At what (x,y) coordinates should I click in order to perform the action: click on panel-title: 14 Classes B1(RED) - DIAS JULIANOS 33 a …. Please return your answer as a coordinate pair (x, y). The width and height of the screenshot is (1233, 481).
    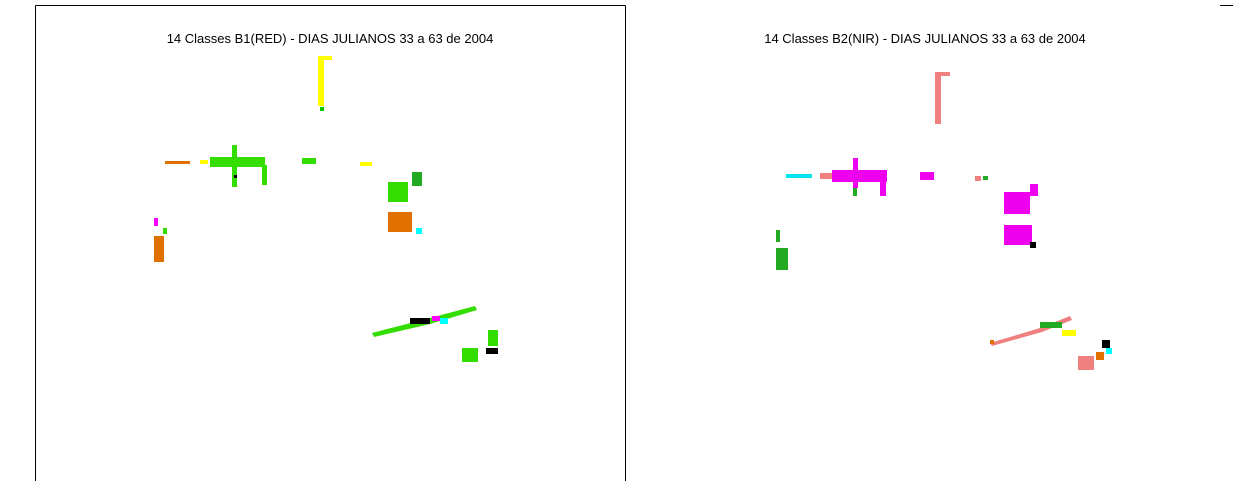
    Looking at the image, I should click on (330, 38).